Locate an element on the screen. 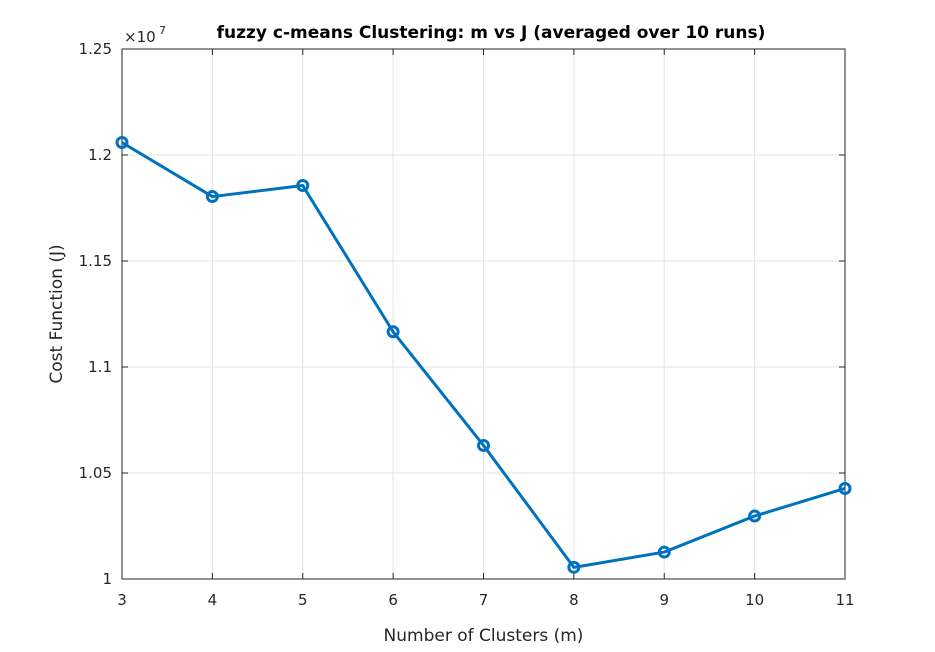  y-tick-label: 1.25 is located at coordinates (95, 49).